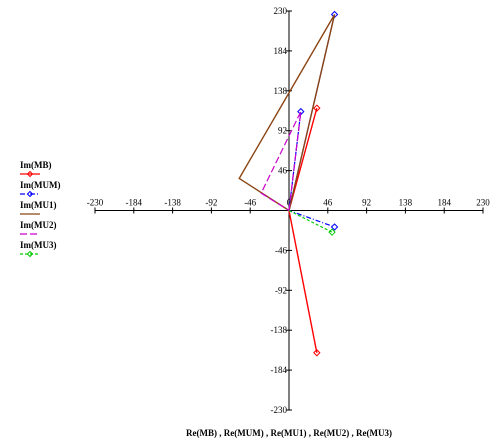 Image resolution: width=499 pixels, height=440 pixels. What do you see at coordinates (281, 11) in the screenshot?
I see `y-tick-label: 230` at bounding box center [281, 11].